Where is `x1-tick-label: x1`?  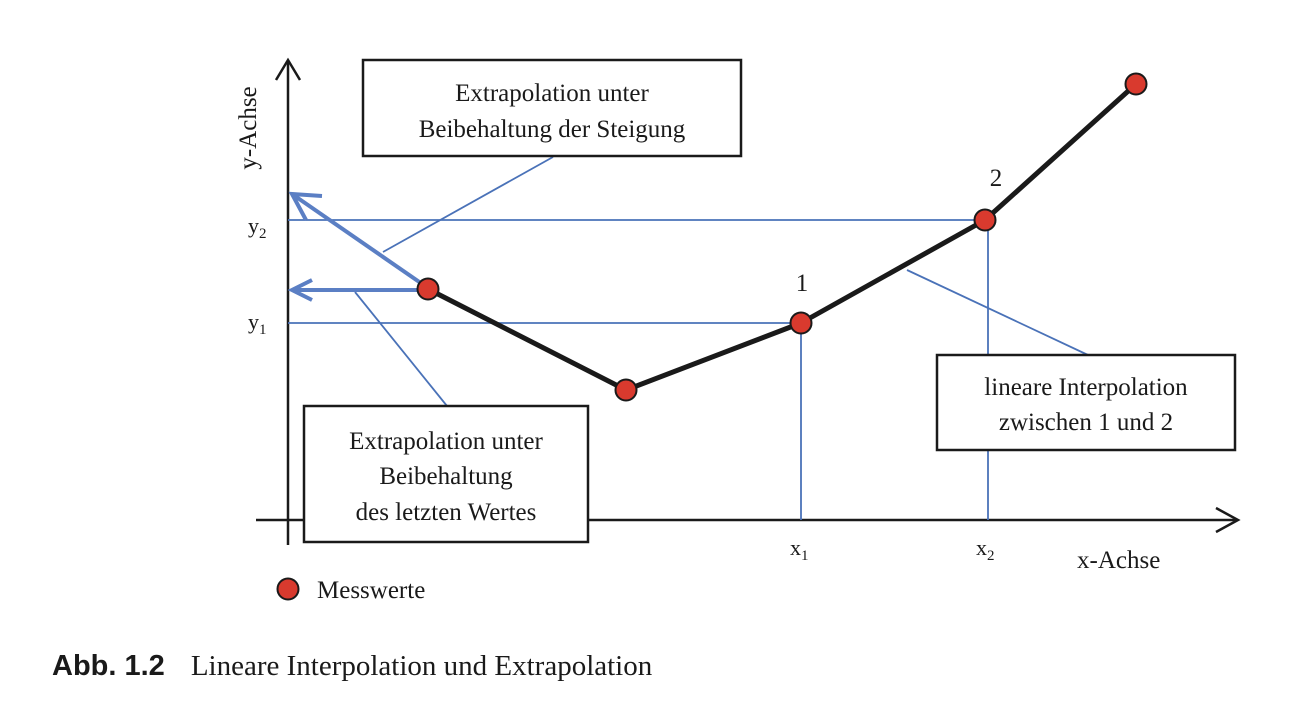 x1-tick-label: x1 is located at coordinates (799, 549).